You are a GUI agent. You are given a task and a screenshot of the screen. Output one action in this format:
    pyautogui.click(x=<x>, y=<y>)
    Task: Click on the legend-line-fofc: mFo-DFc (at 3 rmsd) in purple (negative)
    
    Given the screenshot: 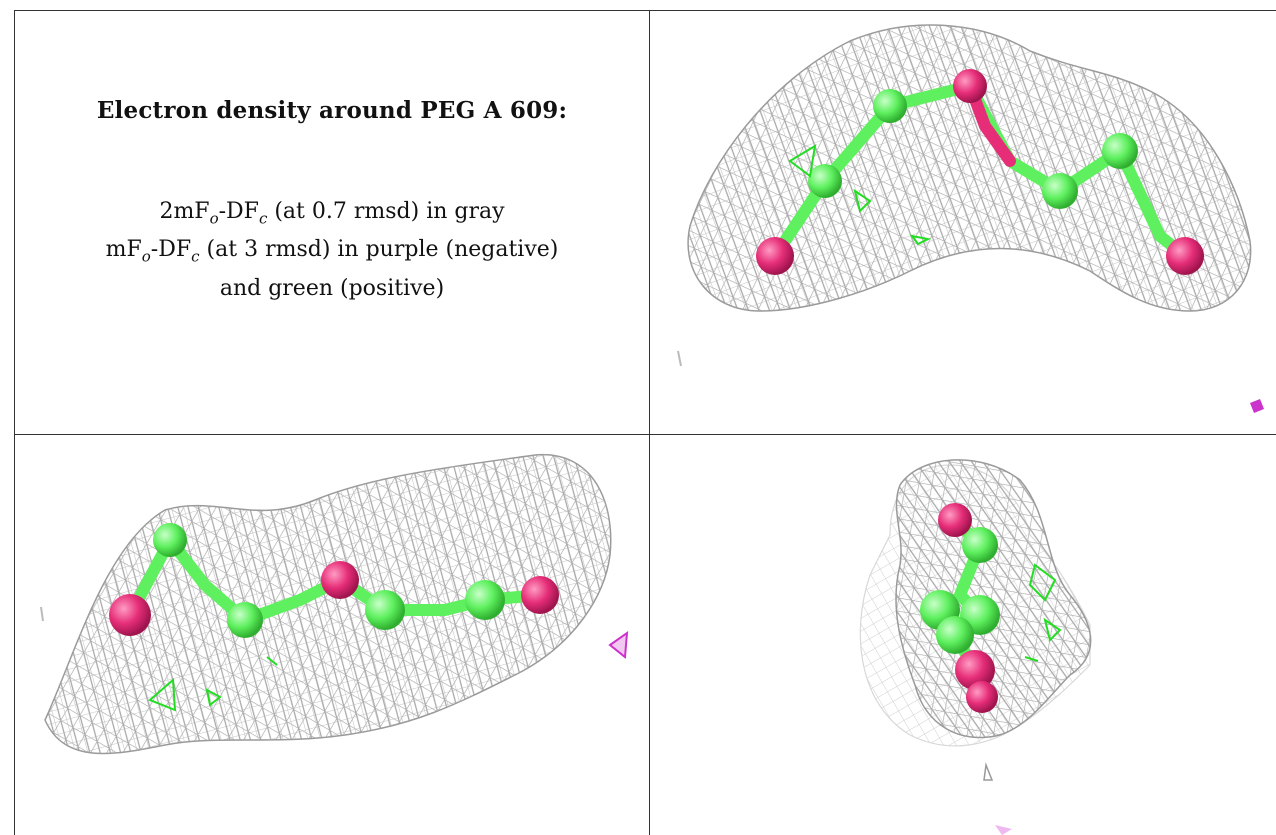 What is the action you would take?
    pyautogui.click(x=332, y=251)
    